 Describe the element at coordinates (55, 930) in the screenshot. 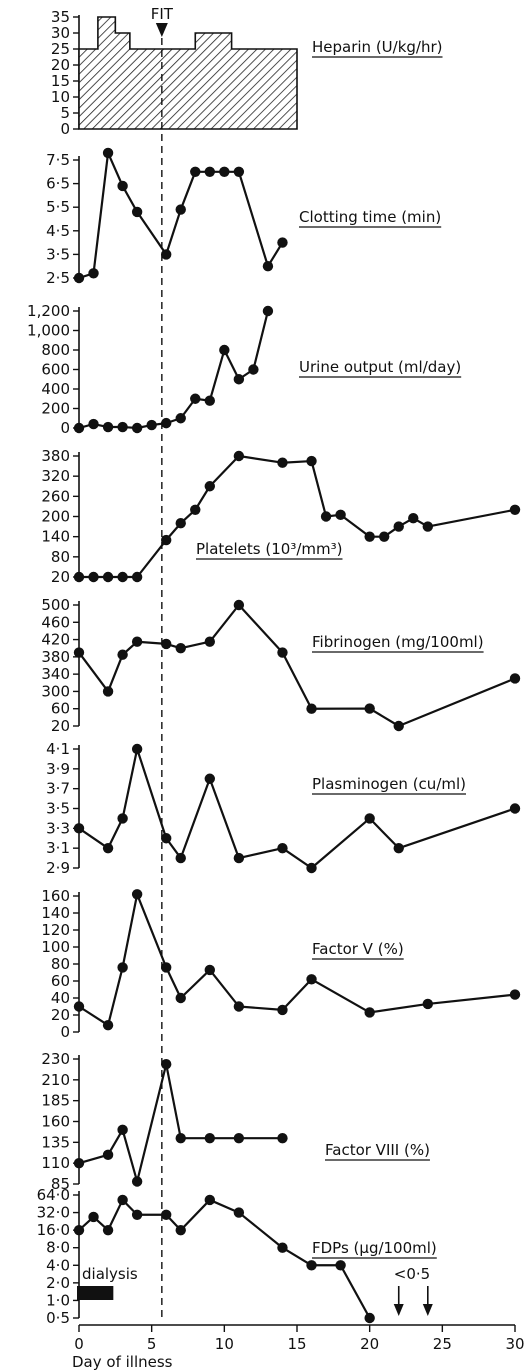

I see `y-tick-label: 120` at that location.